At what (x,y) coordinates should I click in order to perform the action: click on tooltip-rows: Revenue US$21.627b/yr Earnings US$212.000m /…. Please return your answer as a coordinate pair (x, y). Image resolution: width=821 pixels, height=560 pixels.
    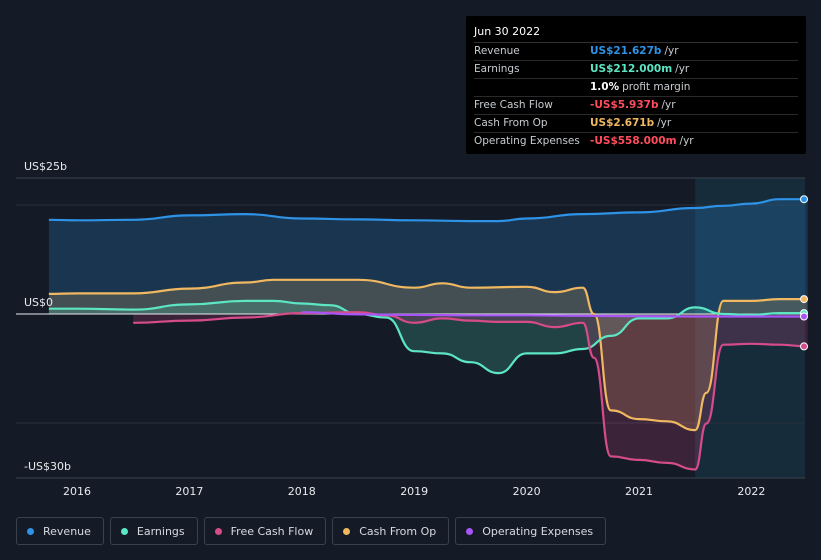
    Looking at the image, I should click on (636, 96).